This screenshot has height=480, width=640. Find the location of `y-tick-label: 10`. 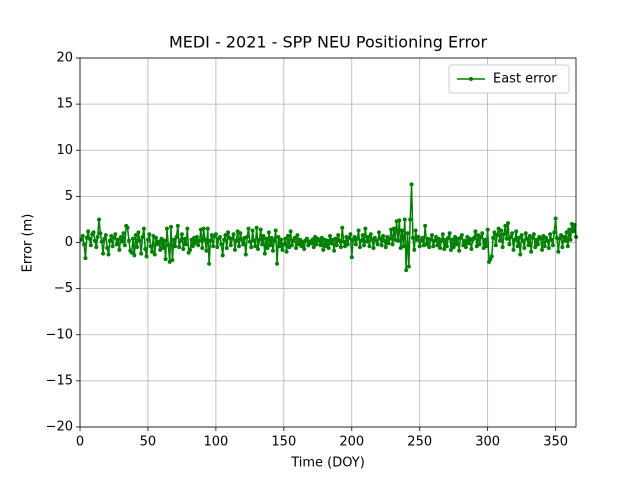

y-tick-label: 10 is located at coordinates (64, 150).